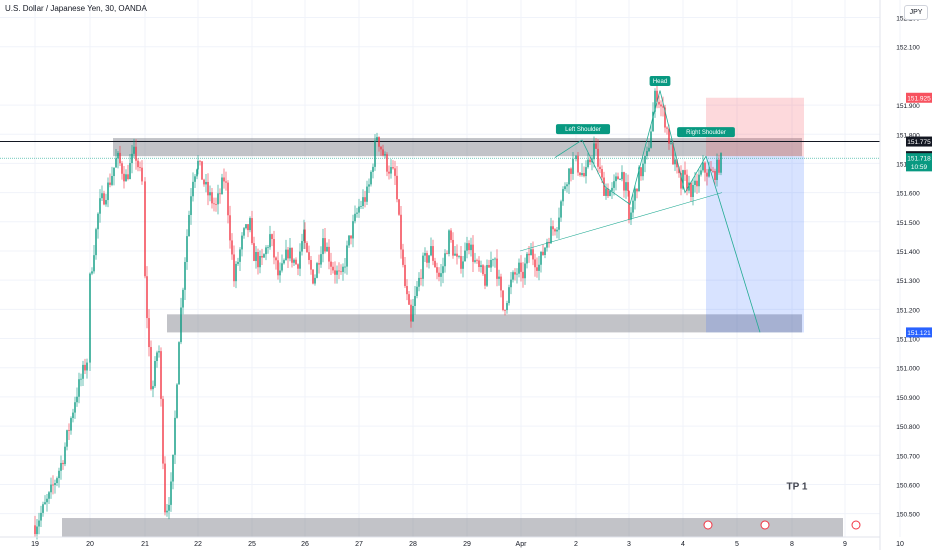  Describe the element at coordinates (919, 333) in the screenshot. I see `price-tag-label: 151.121` at that location.